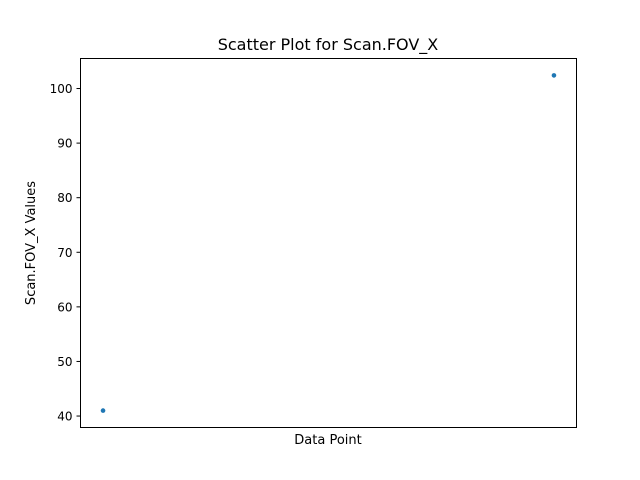 This screenshot has height=480, width=640. I want to click on y-tick-label: 50, so click(64, 362).